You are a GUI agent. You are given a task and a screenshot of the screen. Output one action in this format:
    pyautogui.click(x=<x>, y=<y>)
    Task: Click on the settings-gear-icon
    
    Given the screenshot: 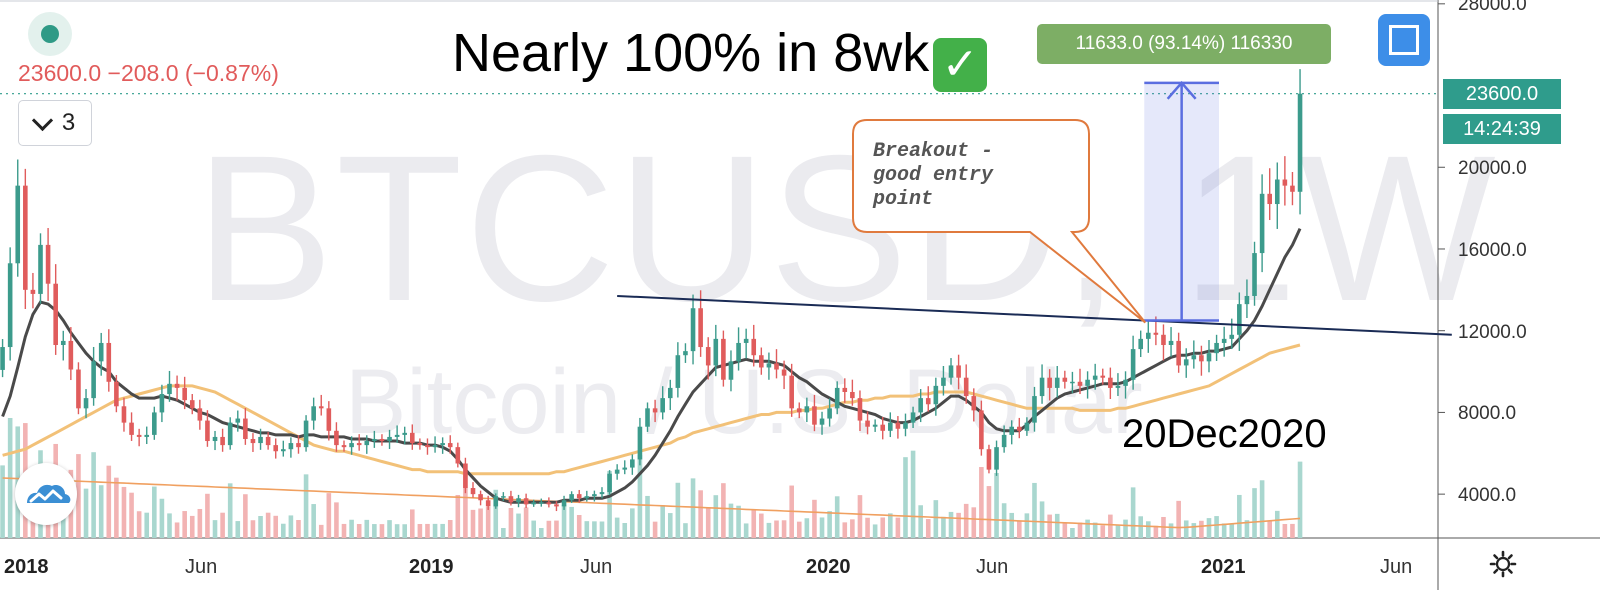 What is the action you would take?
    pyautogui.click(x=1503, y=564)
    